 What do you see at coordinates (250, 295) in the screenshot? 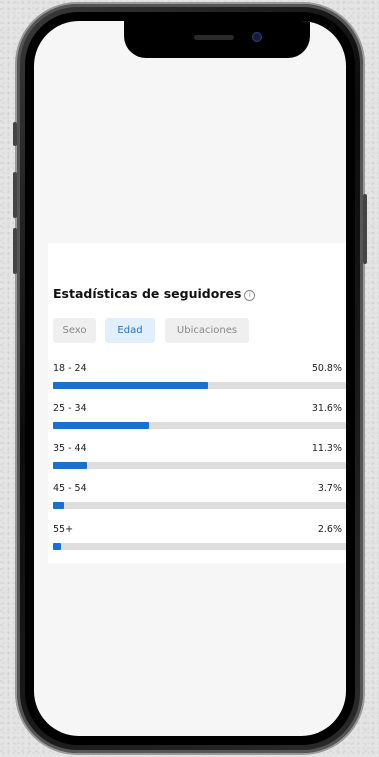
I see `info-icon: i` at bounding box center [250, 295].